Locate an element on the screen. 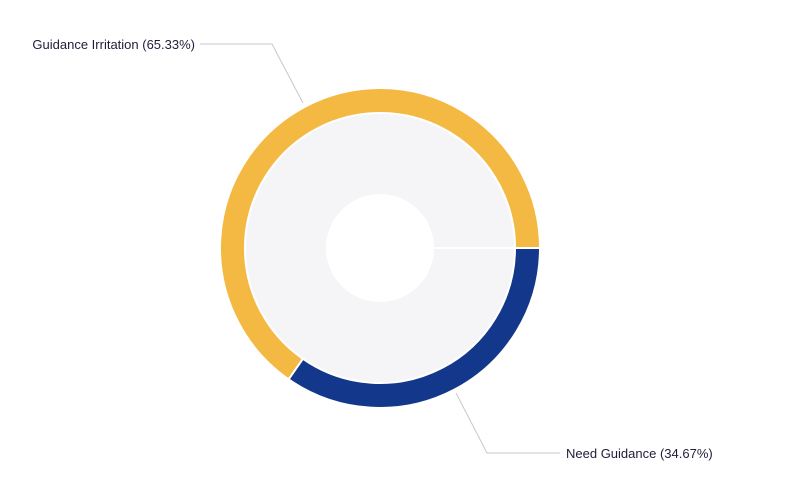 Image resolution: width=801 pixels, height=497 pixels. slice-label-need-guidance: Need Guidance (34.67%) is located at coordinates (639, 453).